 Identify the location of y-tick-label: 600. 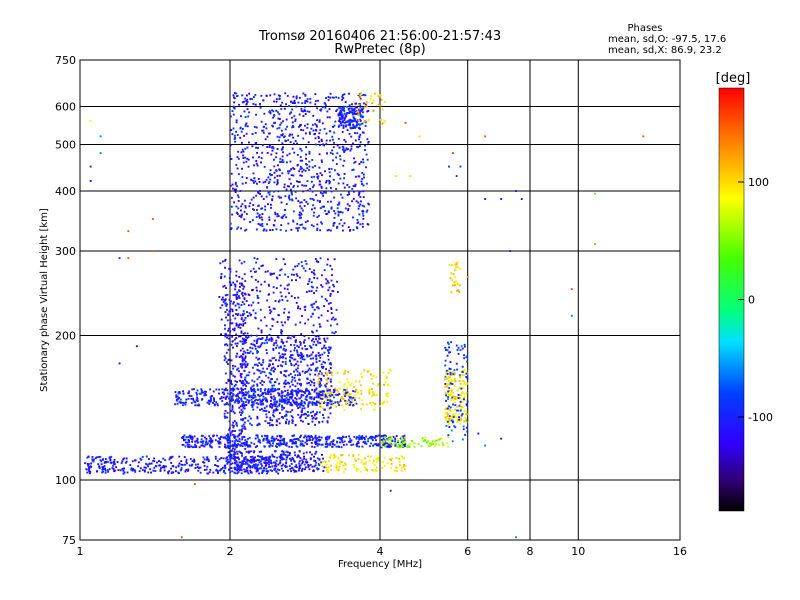
(65, 107).